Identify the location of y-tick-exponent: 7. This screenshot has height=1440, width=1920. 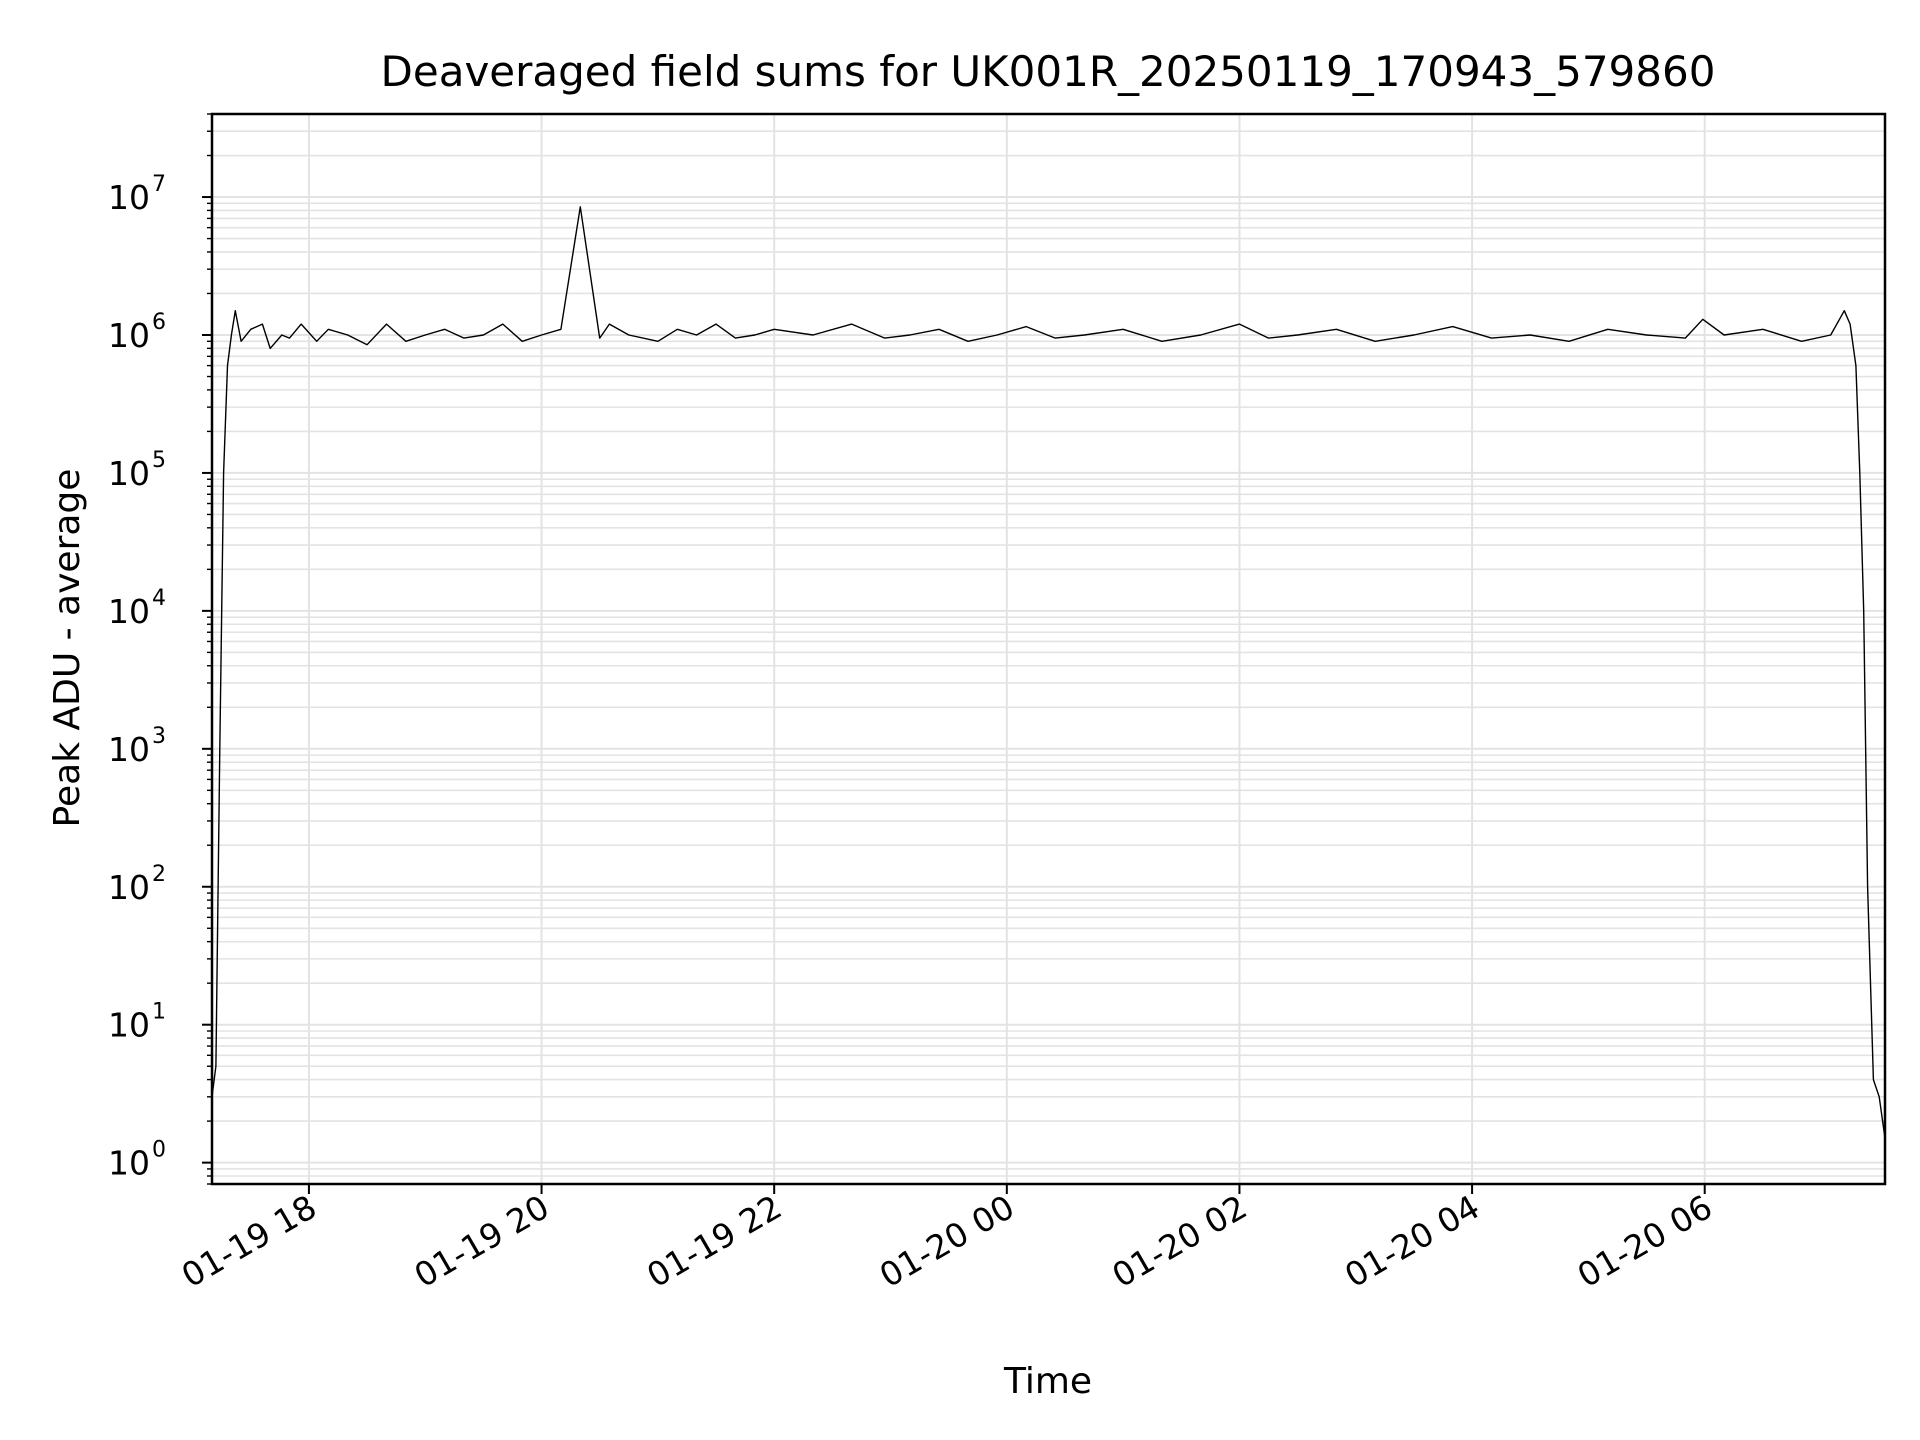
(159, 184).